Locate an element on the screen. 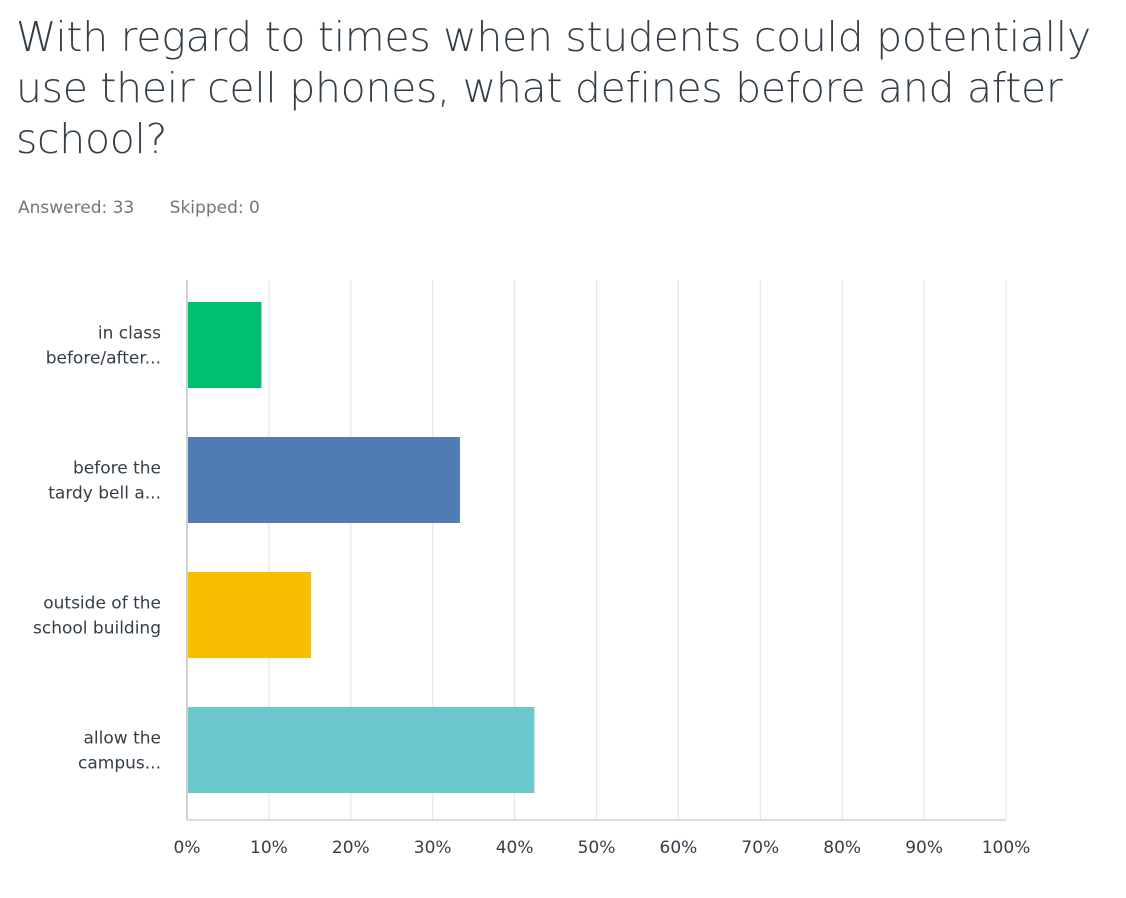 Image resolution: width=1126 pixels, height=898 pixels. x-tick-label: 90% is located at coordinates (924, 848).